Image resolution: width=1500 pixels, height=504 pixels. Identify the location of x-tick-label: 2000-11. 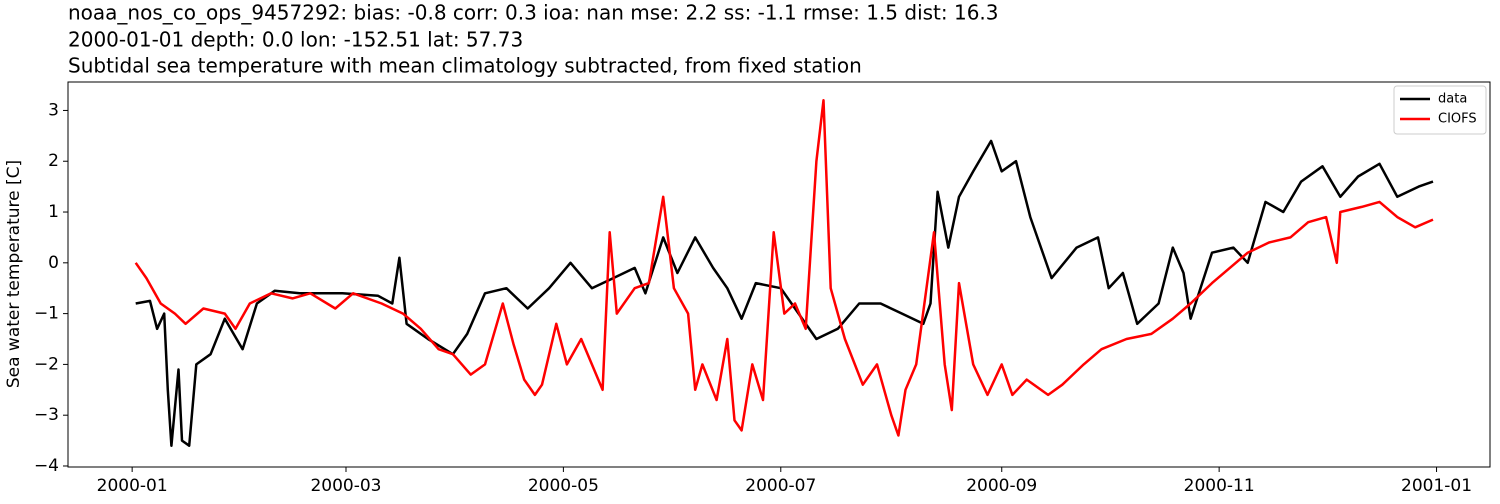
(1219, 486).